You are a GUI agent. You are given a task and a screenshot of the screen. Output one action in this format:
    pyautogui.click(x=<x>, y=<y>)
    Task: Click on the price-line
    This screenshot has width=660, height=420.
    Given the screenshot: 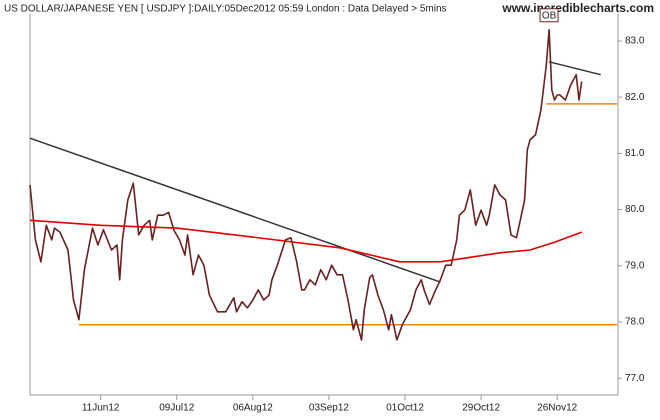 What is the action you would take?
    pyautogui.click(x=305, y=241)
    